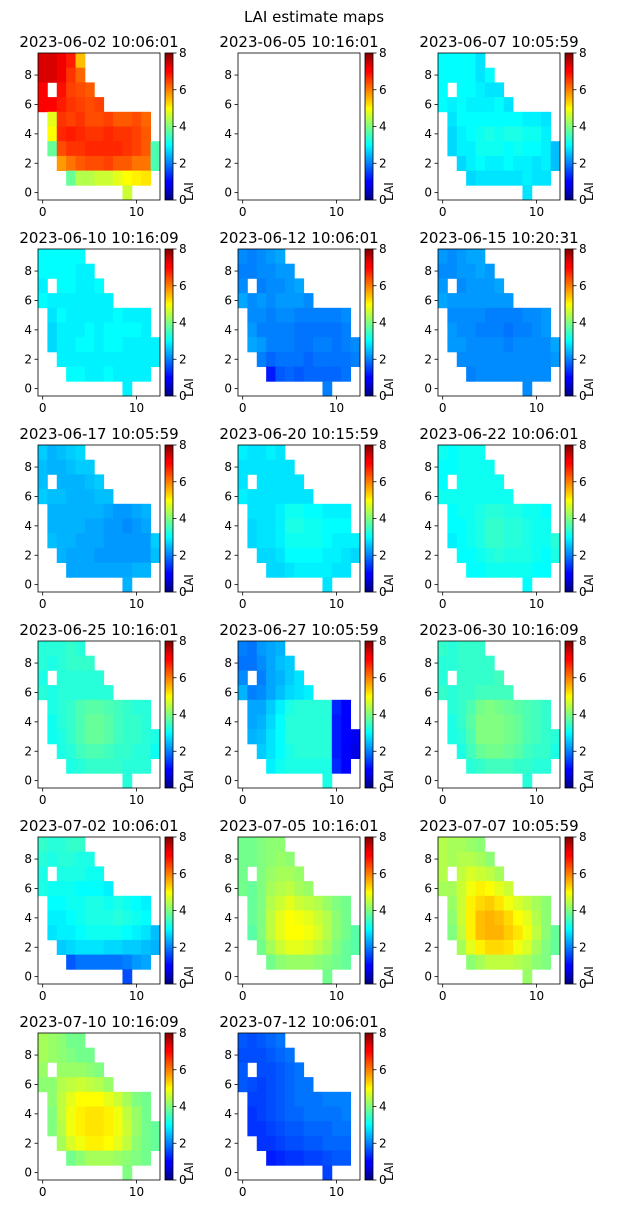 This screenshot has width=621, height=1211. What do you see at coordinates (336, 604) in the screenshot?
I see `x-tick-label: 10` at bounding box center [336, 604].